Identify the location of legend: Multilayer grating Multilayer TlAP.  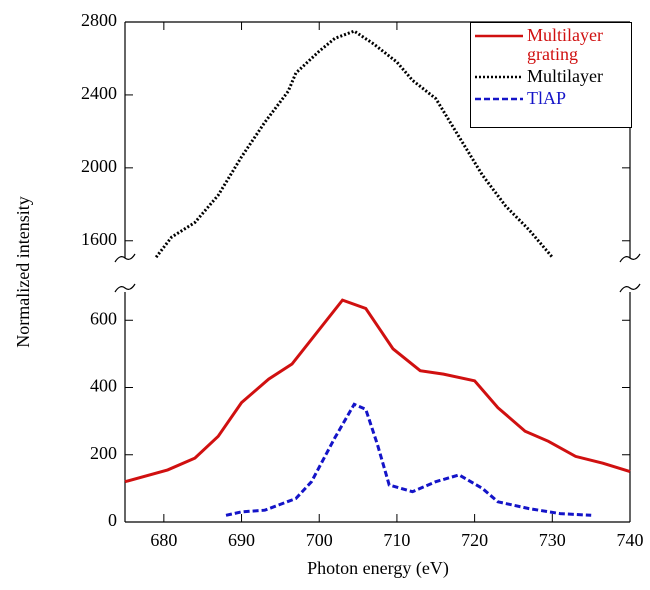
(551, 75).